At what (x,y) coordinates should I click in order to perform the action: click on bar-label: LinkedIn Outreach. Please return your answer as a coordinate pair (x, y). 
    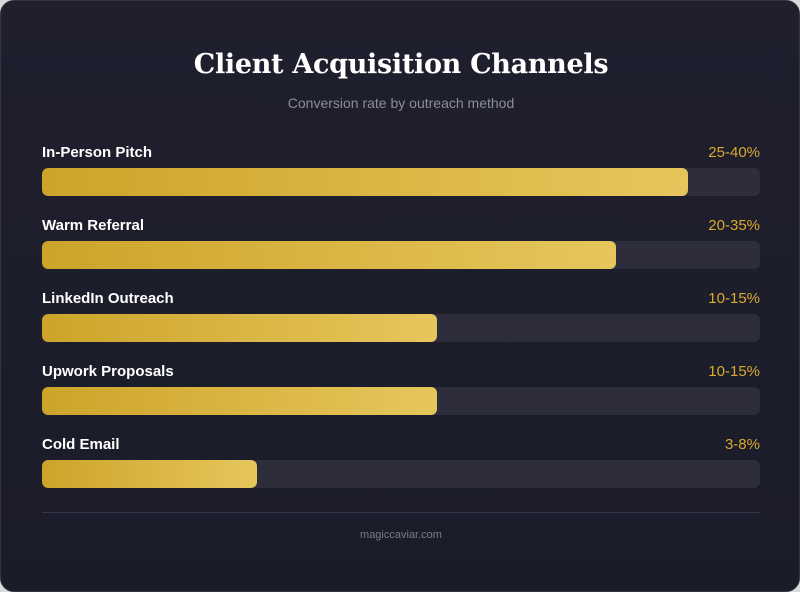
    Looking at the image, I should click on (108, 298).